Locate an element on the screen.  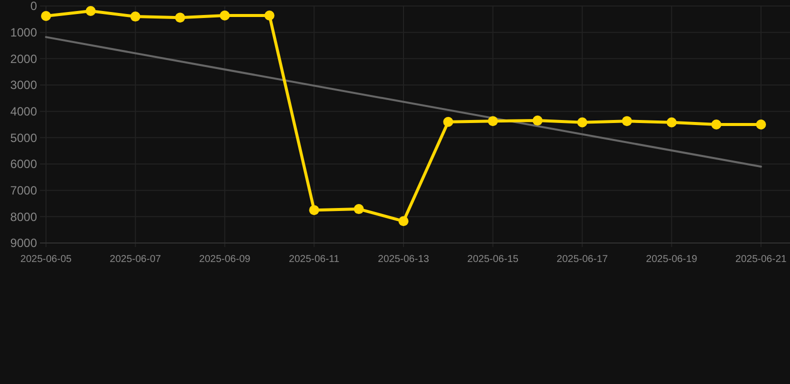
y-tick-label: 0 is located at coordinates (34, 7).